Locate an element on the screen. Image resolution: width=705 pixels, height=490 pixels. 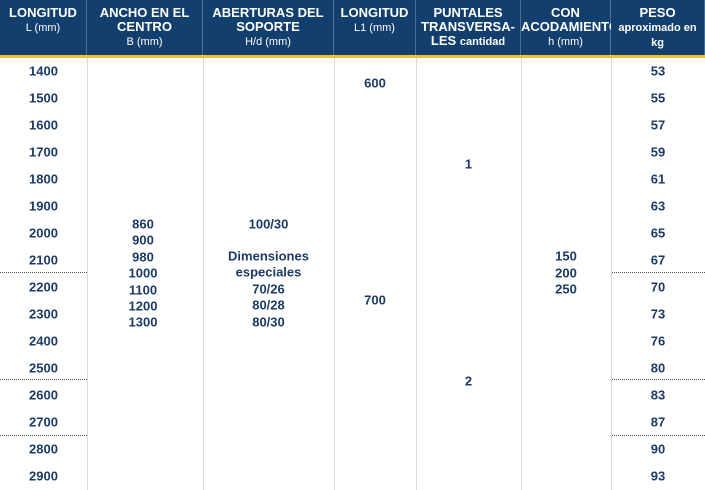
cell-text: 57 is located at coordinates (658, 125).